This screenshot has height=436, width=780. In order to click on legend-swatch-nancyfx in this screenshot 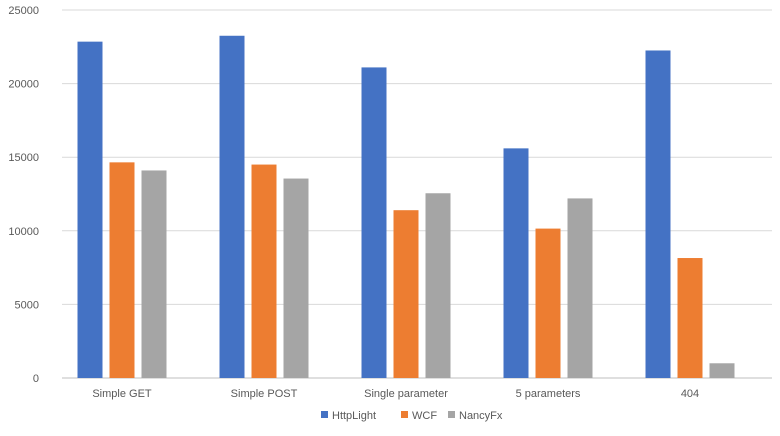, I will do `click(451, 414)`.